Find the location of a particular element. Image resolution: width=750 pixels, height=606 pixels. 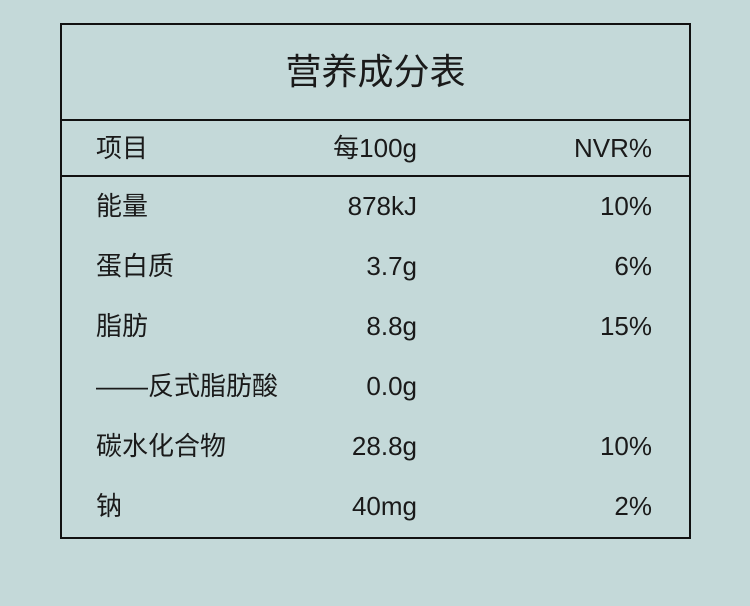

amount: 878kJ is located at coordinates (382, 206).